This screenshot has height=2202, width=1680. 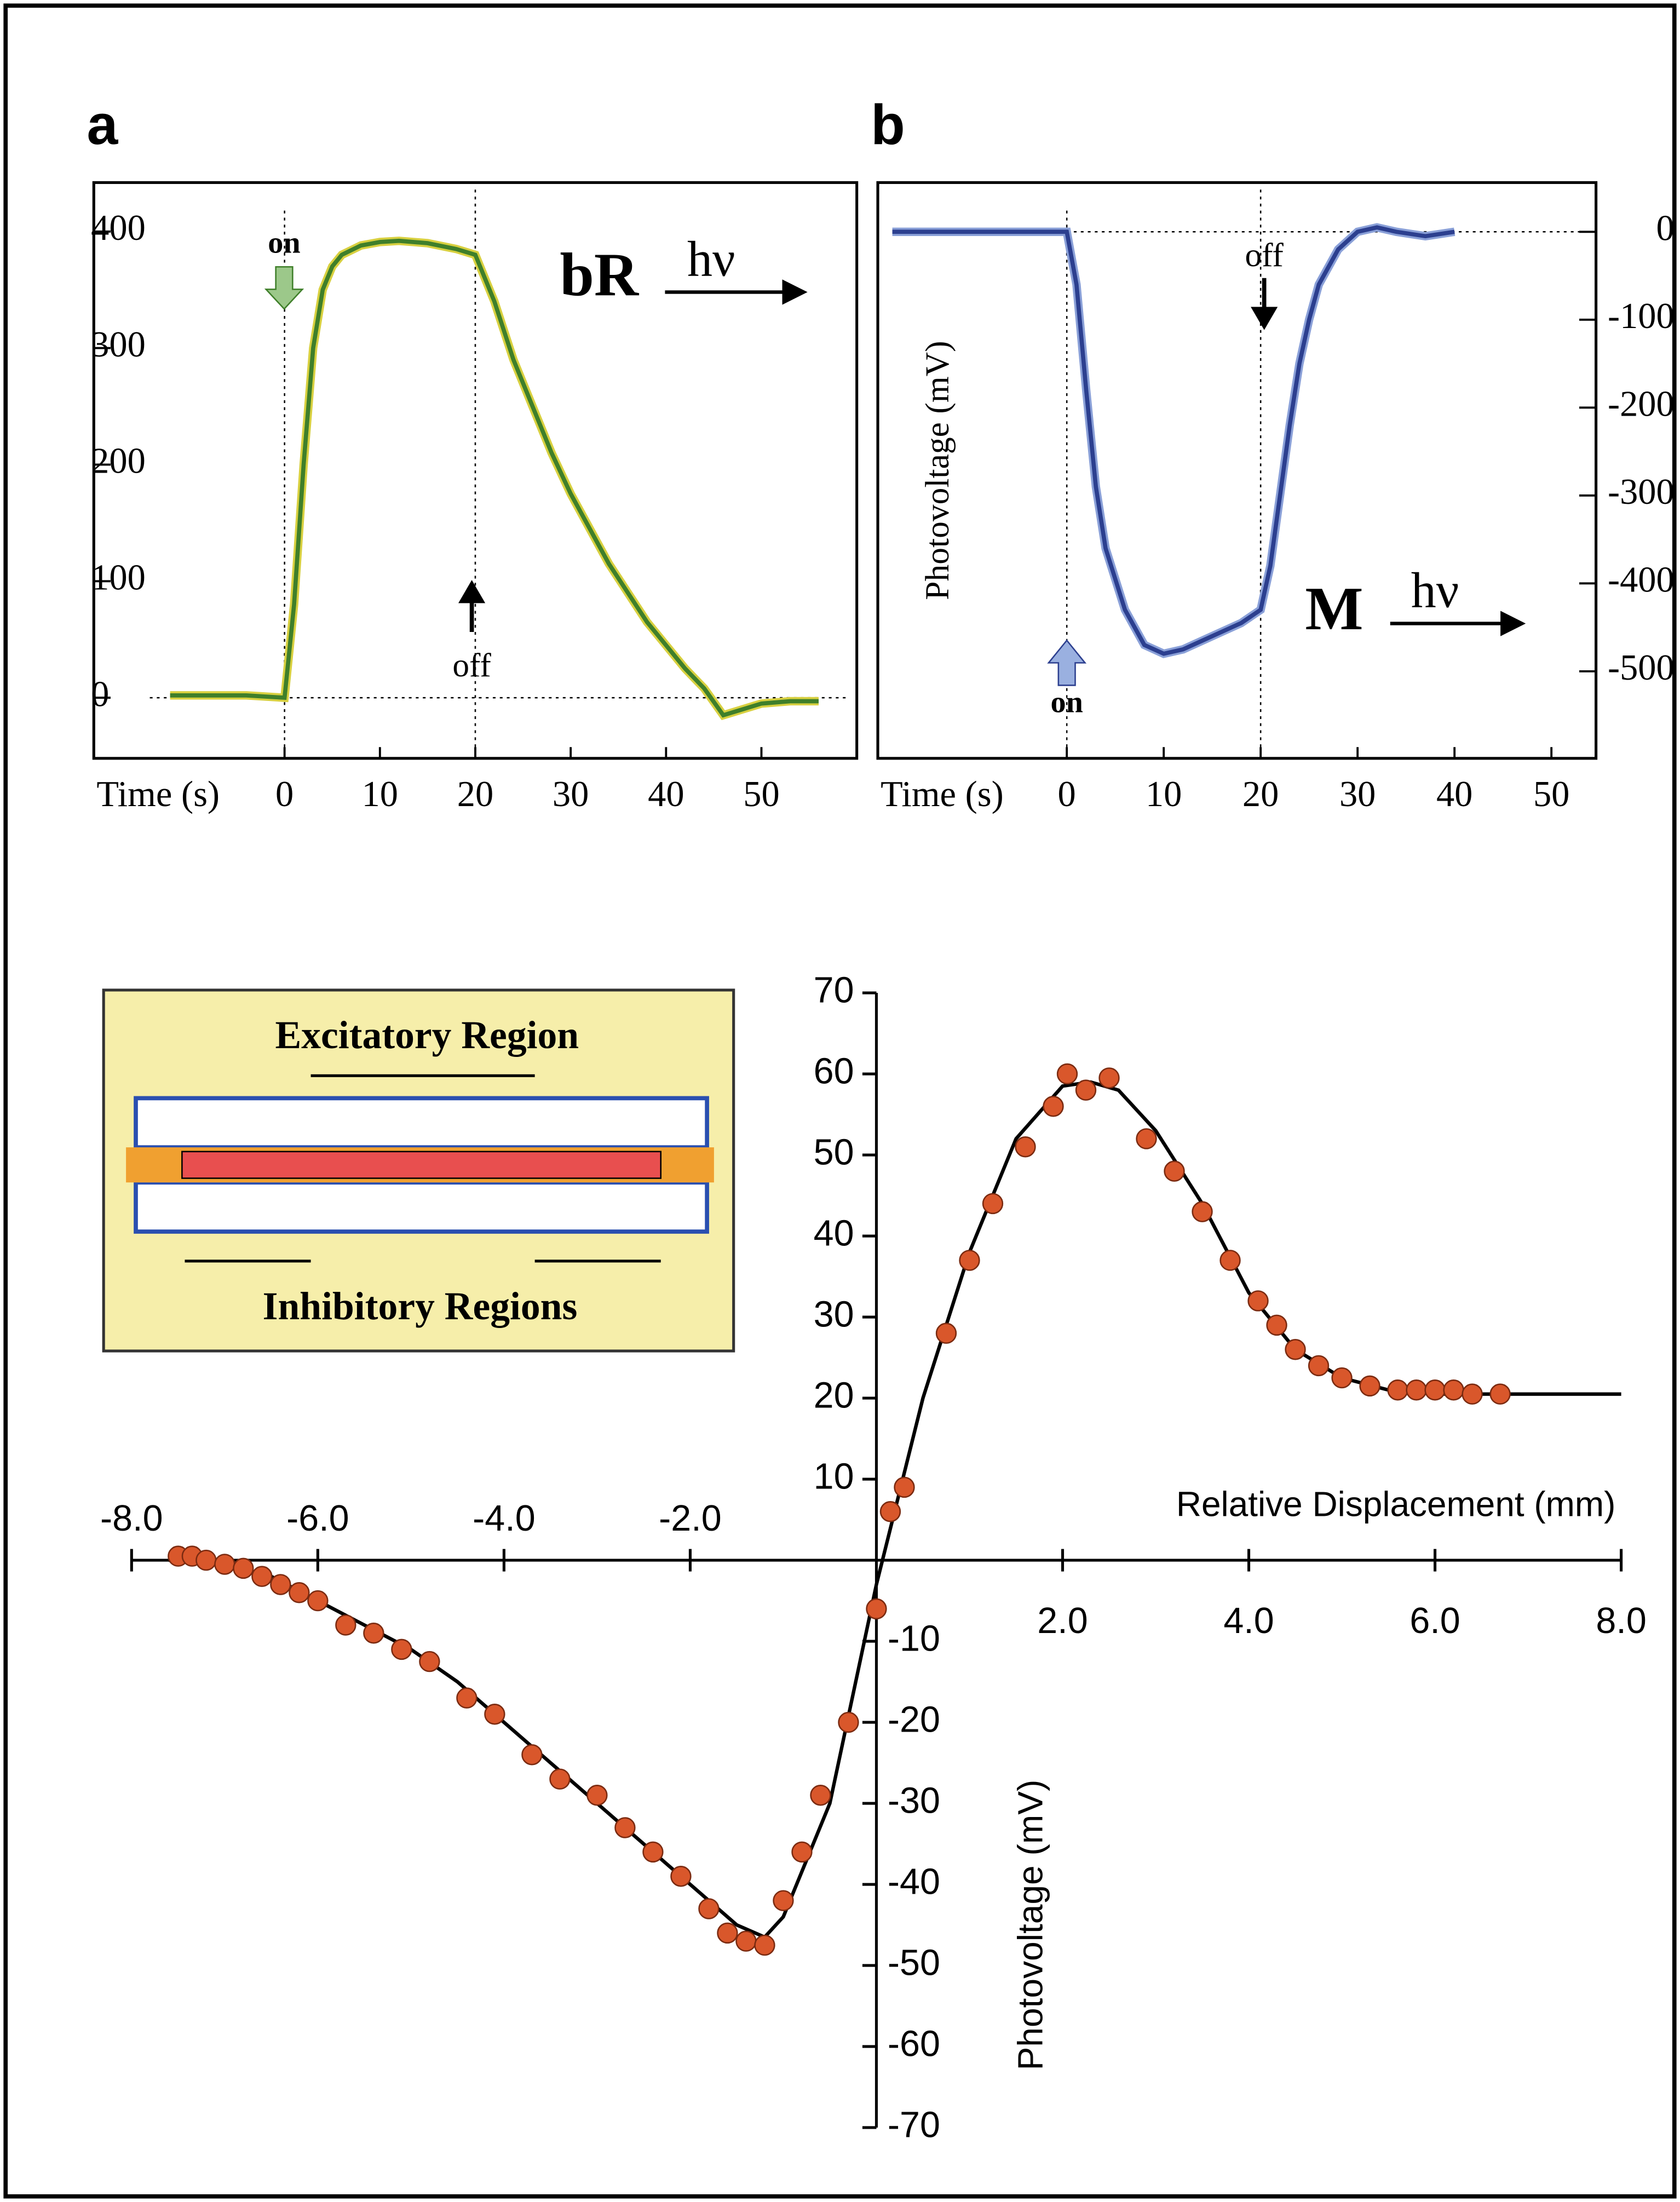 What do you see at coordinates (711, 258) in the screenshot?
I see `annotation: hν` at bounding box center [711, 258].